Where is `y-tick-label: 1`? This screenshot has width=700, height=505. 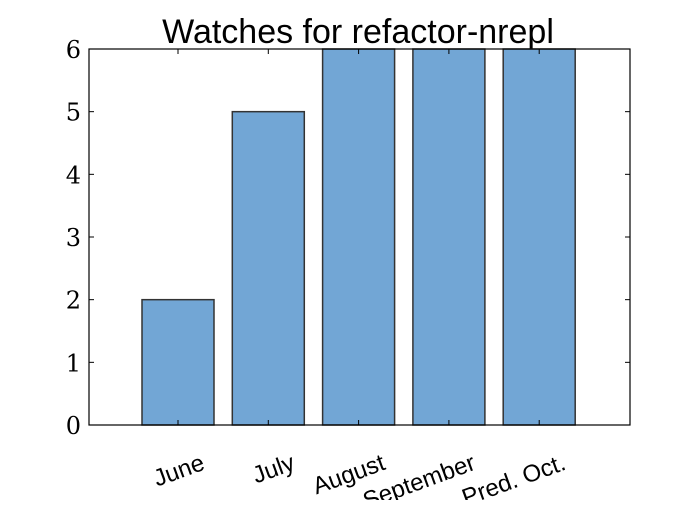 y-tick-label: 1 is located at coordinates (73, 363).